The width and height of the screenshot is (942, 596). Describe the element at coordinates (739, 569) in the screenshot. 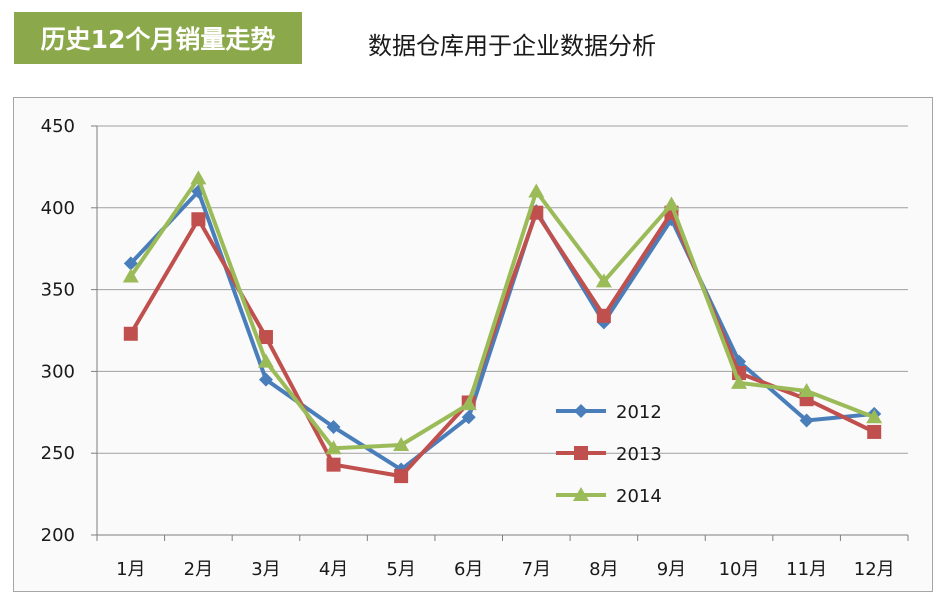

I see `x-tick-label: 10月` at that location.